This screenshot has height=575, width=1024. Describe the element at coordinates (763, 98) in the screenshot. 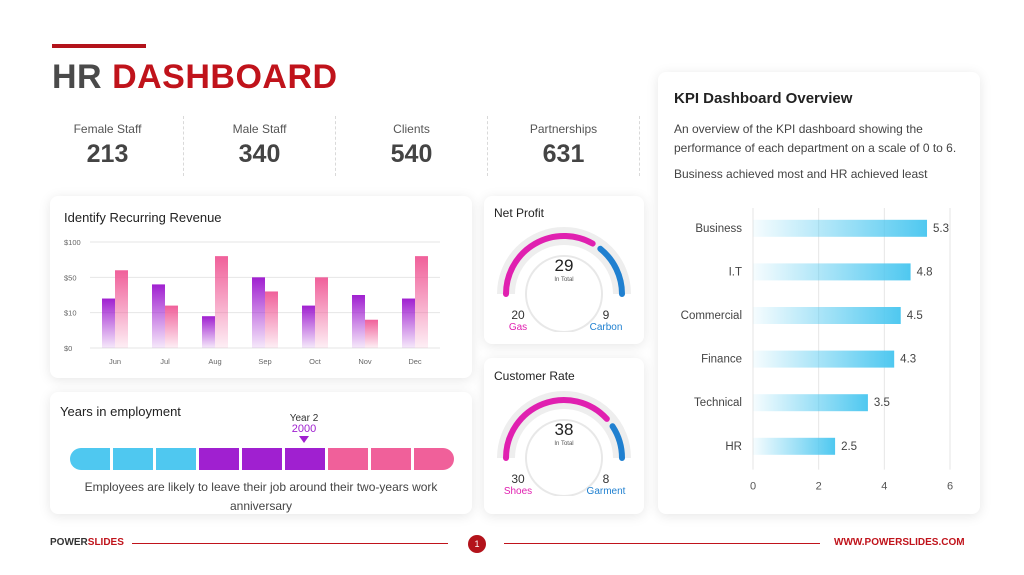

I see `kpi-title: KPI Dashboard Overview` at that location.